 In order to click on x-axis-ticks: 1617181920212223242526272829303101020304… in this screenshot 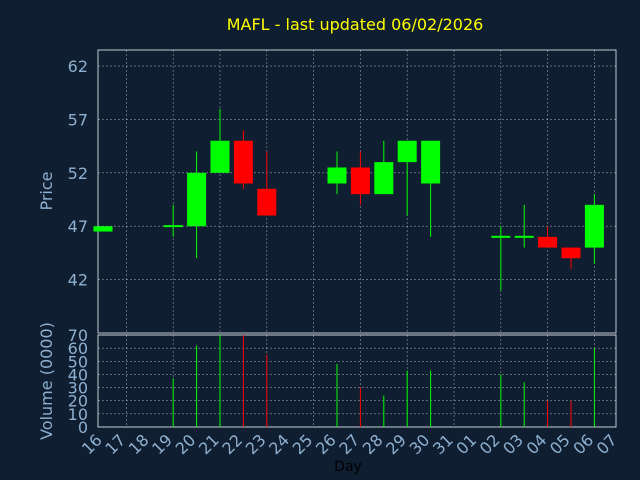, I will do `click(349, 444)`.